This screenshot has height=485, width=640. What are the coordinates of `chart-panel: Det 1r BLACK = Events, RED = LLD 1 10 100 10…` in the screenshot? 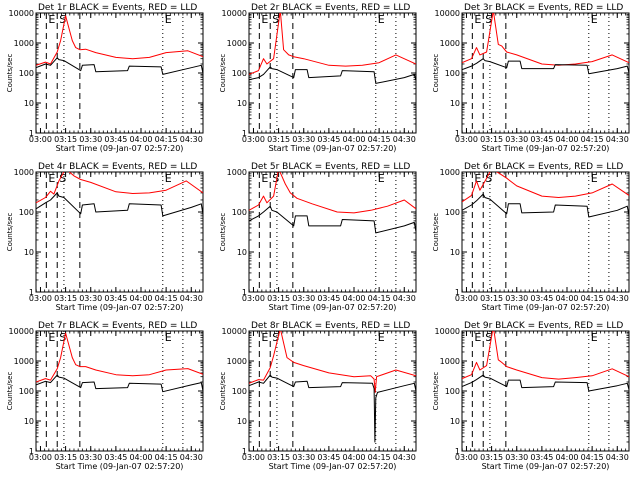 It's located at (105, 78).